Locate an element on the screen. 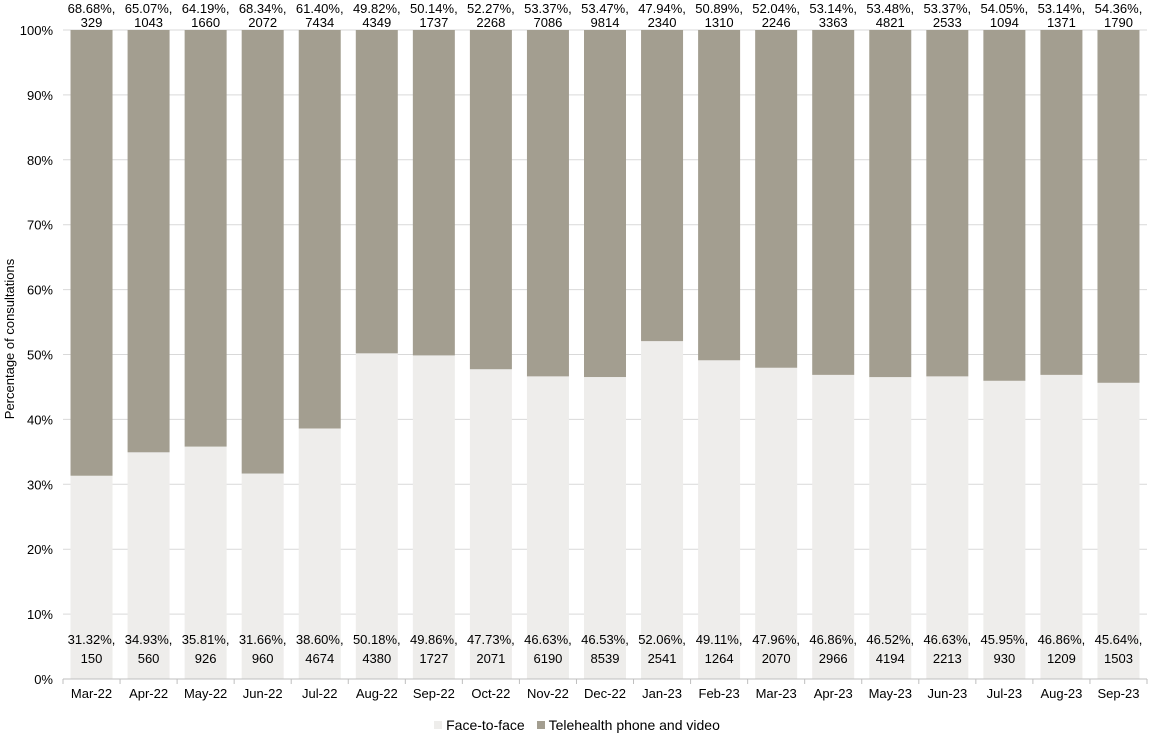 The width and height of the screenshot is (1154, 736). data-label-telehealth-count: 1790 is located at coordinates (1118, 22).